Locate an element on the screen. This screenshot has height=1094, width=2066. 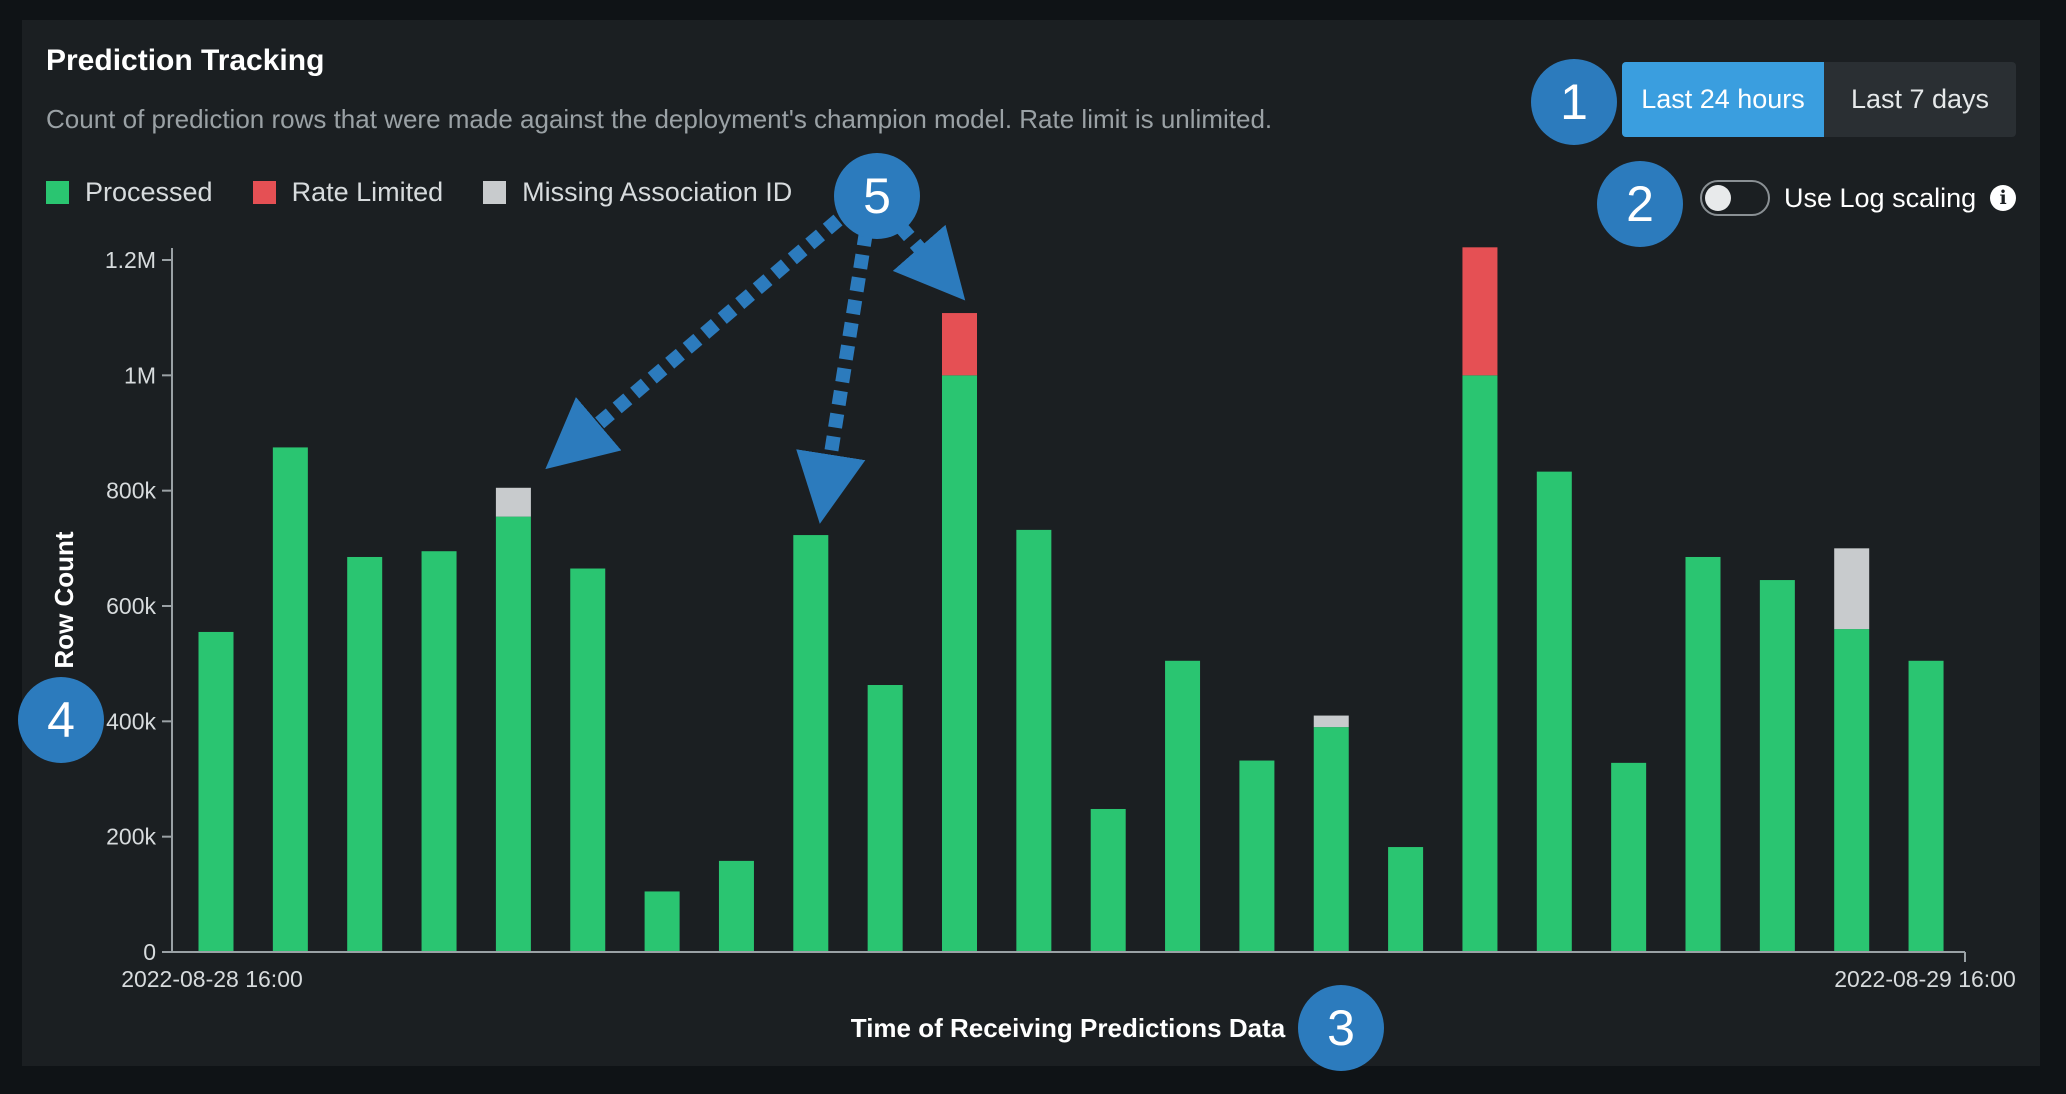
legend-swatch-missing-association-id is located at coordinates (495, 192).